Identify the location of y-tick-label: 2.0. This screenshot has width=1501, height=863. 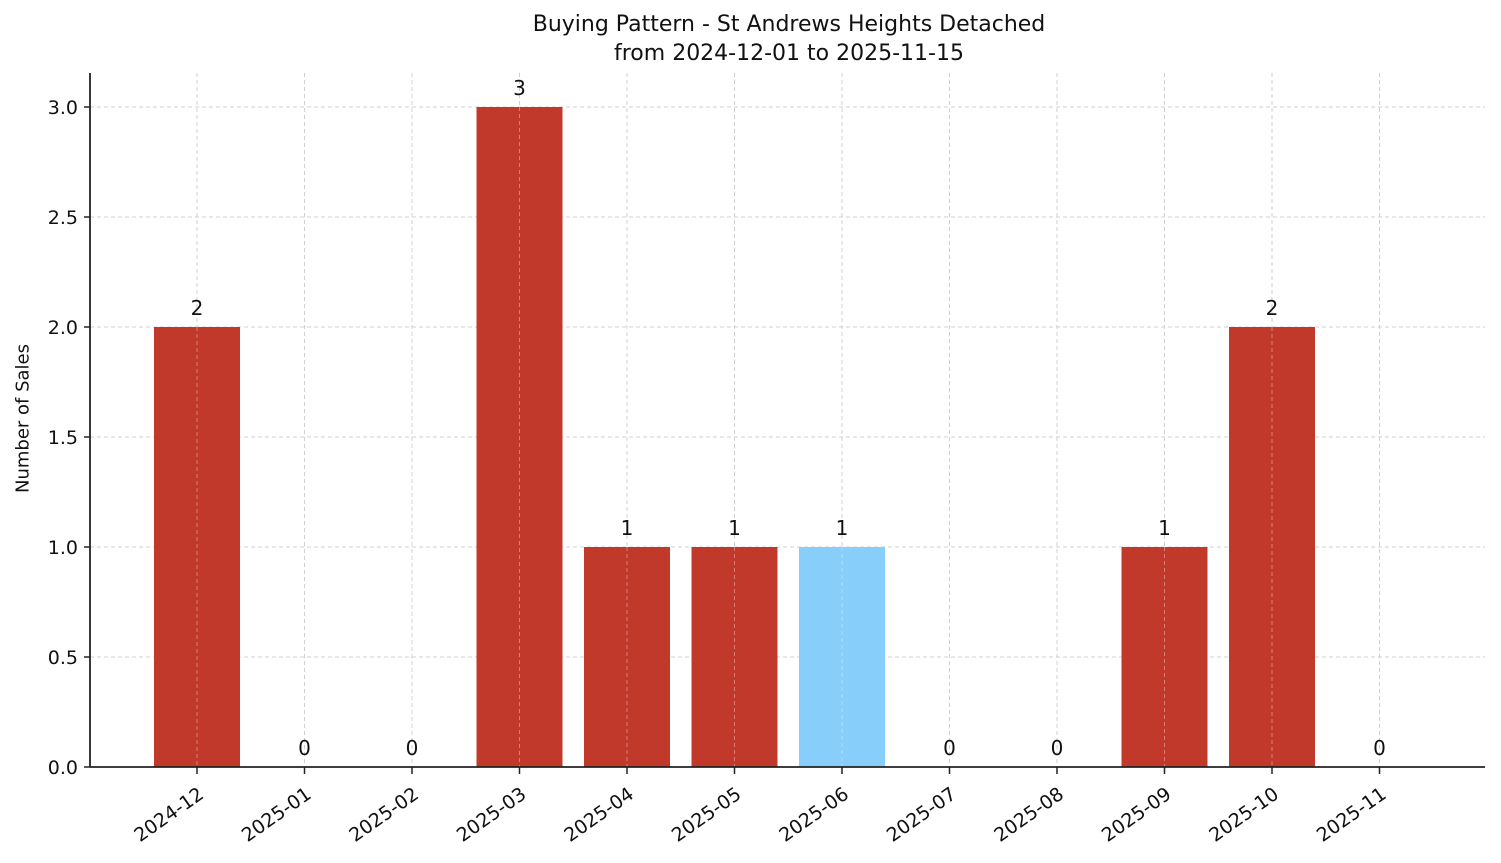
(63, 328).